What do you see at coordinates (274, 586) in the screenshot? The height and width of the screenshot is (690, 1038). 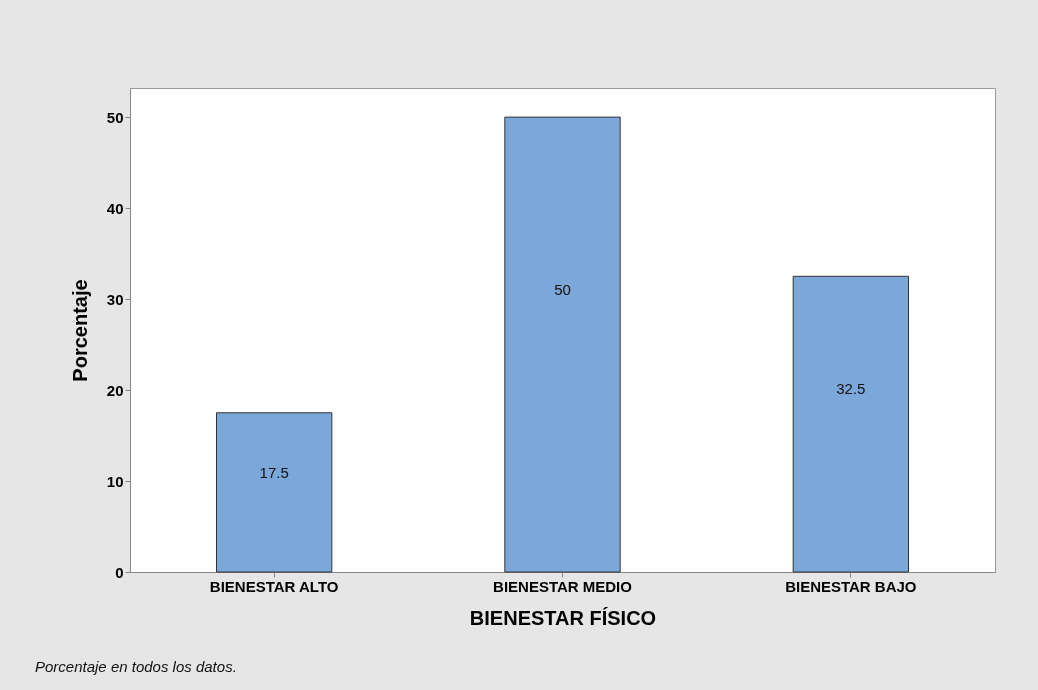 I see `x-tick-label: BIENESTAR ALTO` at bounding box center [274, 586].